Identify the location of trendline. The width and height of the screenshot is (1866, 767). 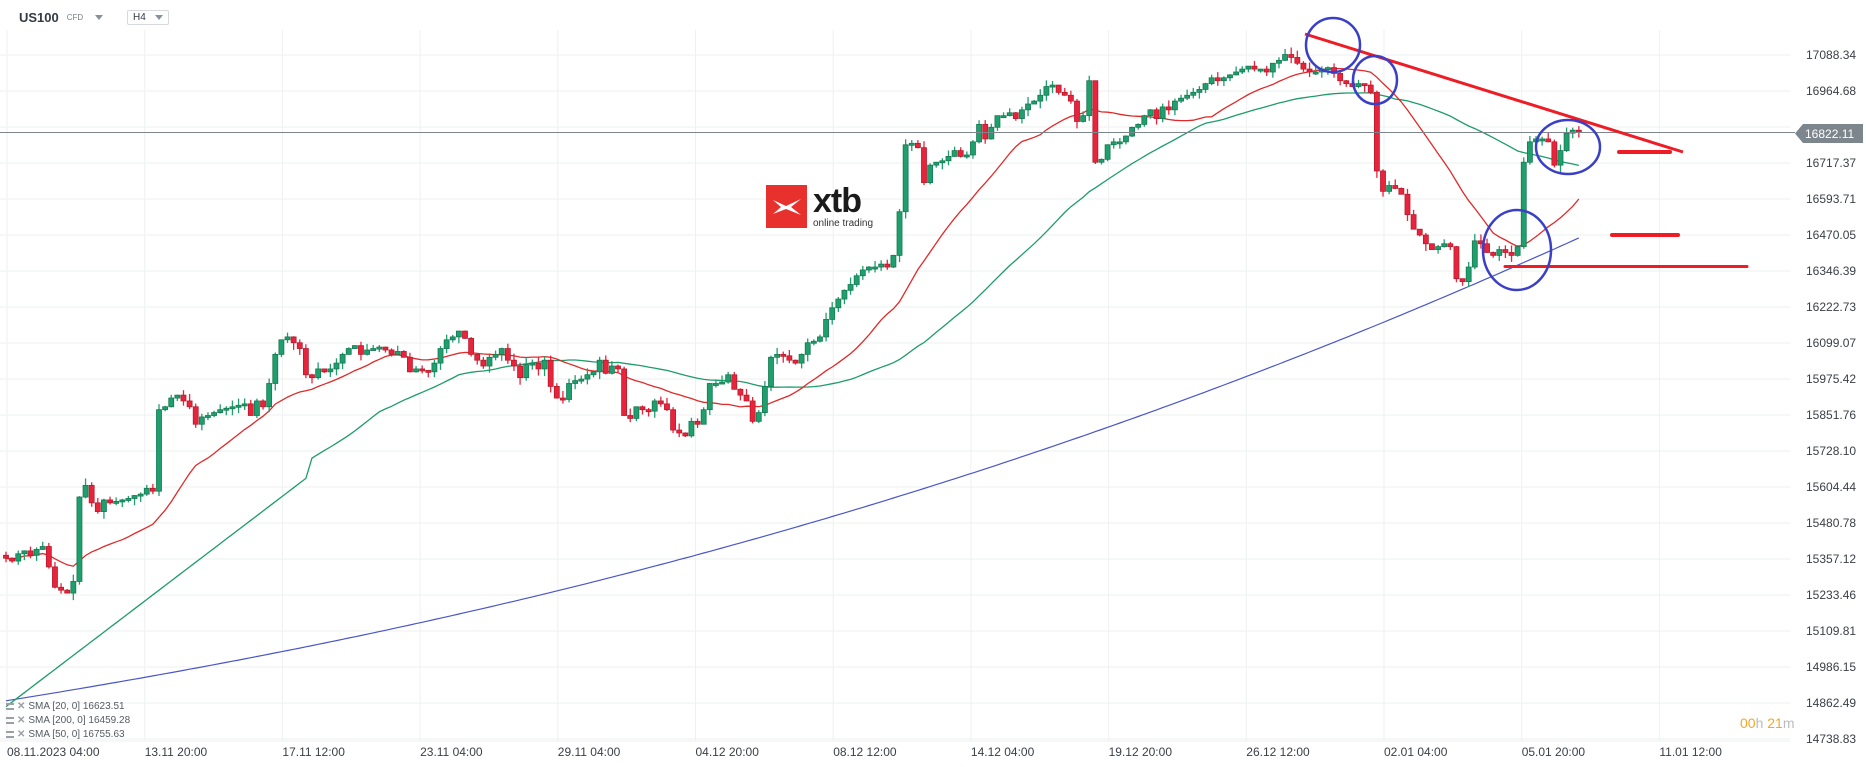
(1494, 93).